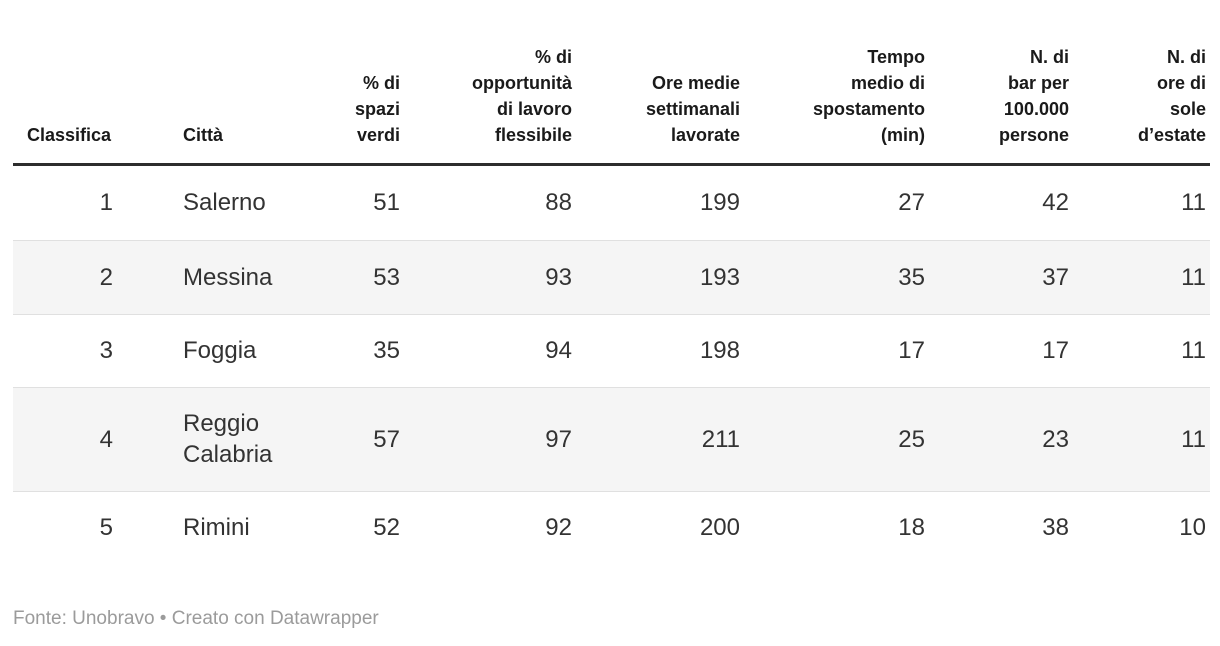  I want to click on value-cell: 93, so click(492, 277).